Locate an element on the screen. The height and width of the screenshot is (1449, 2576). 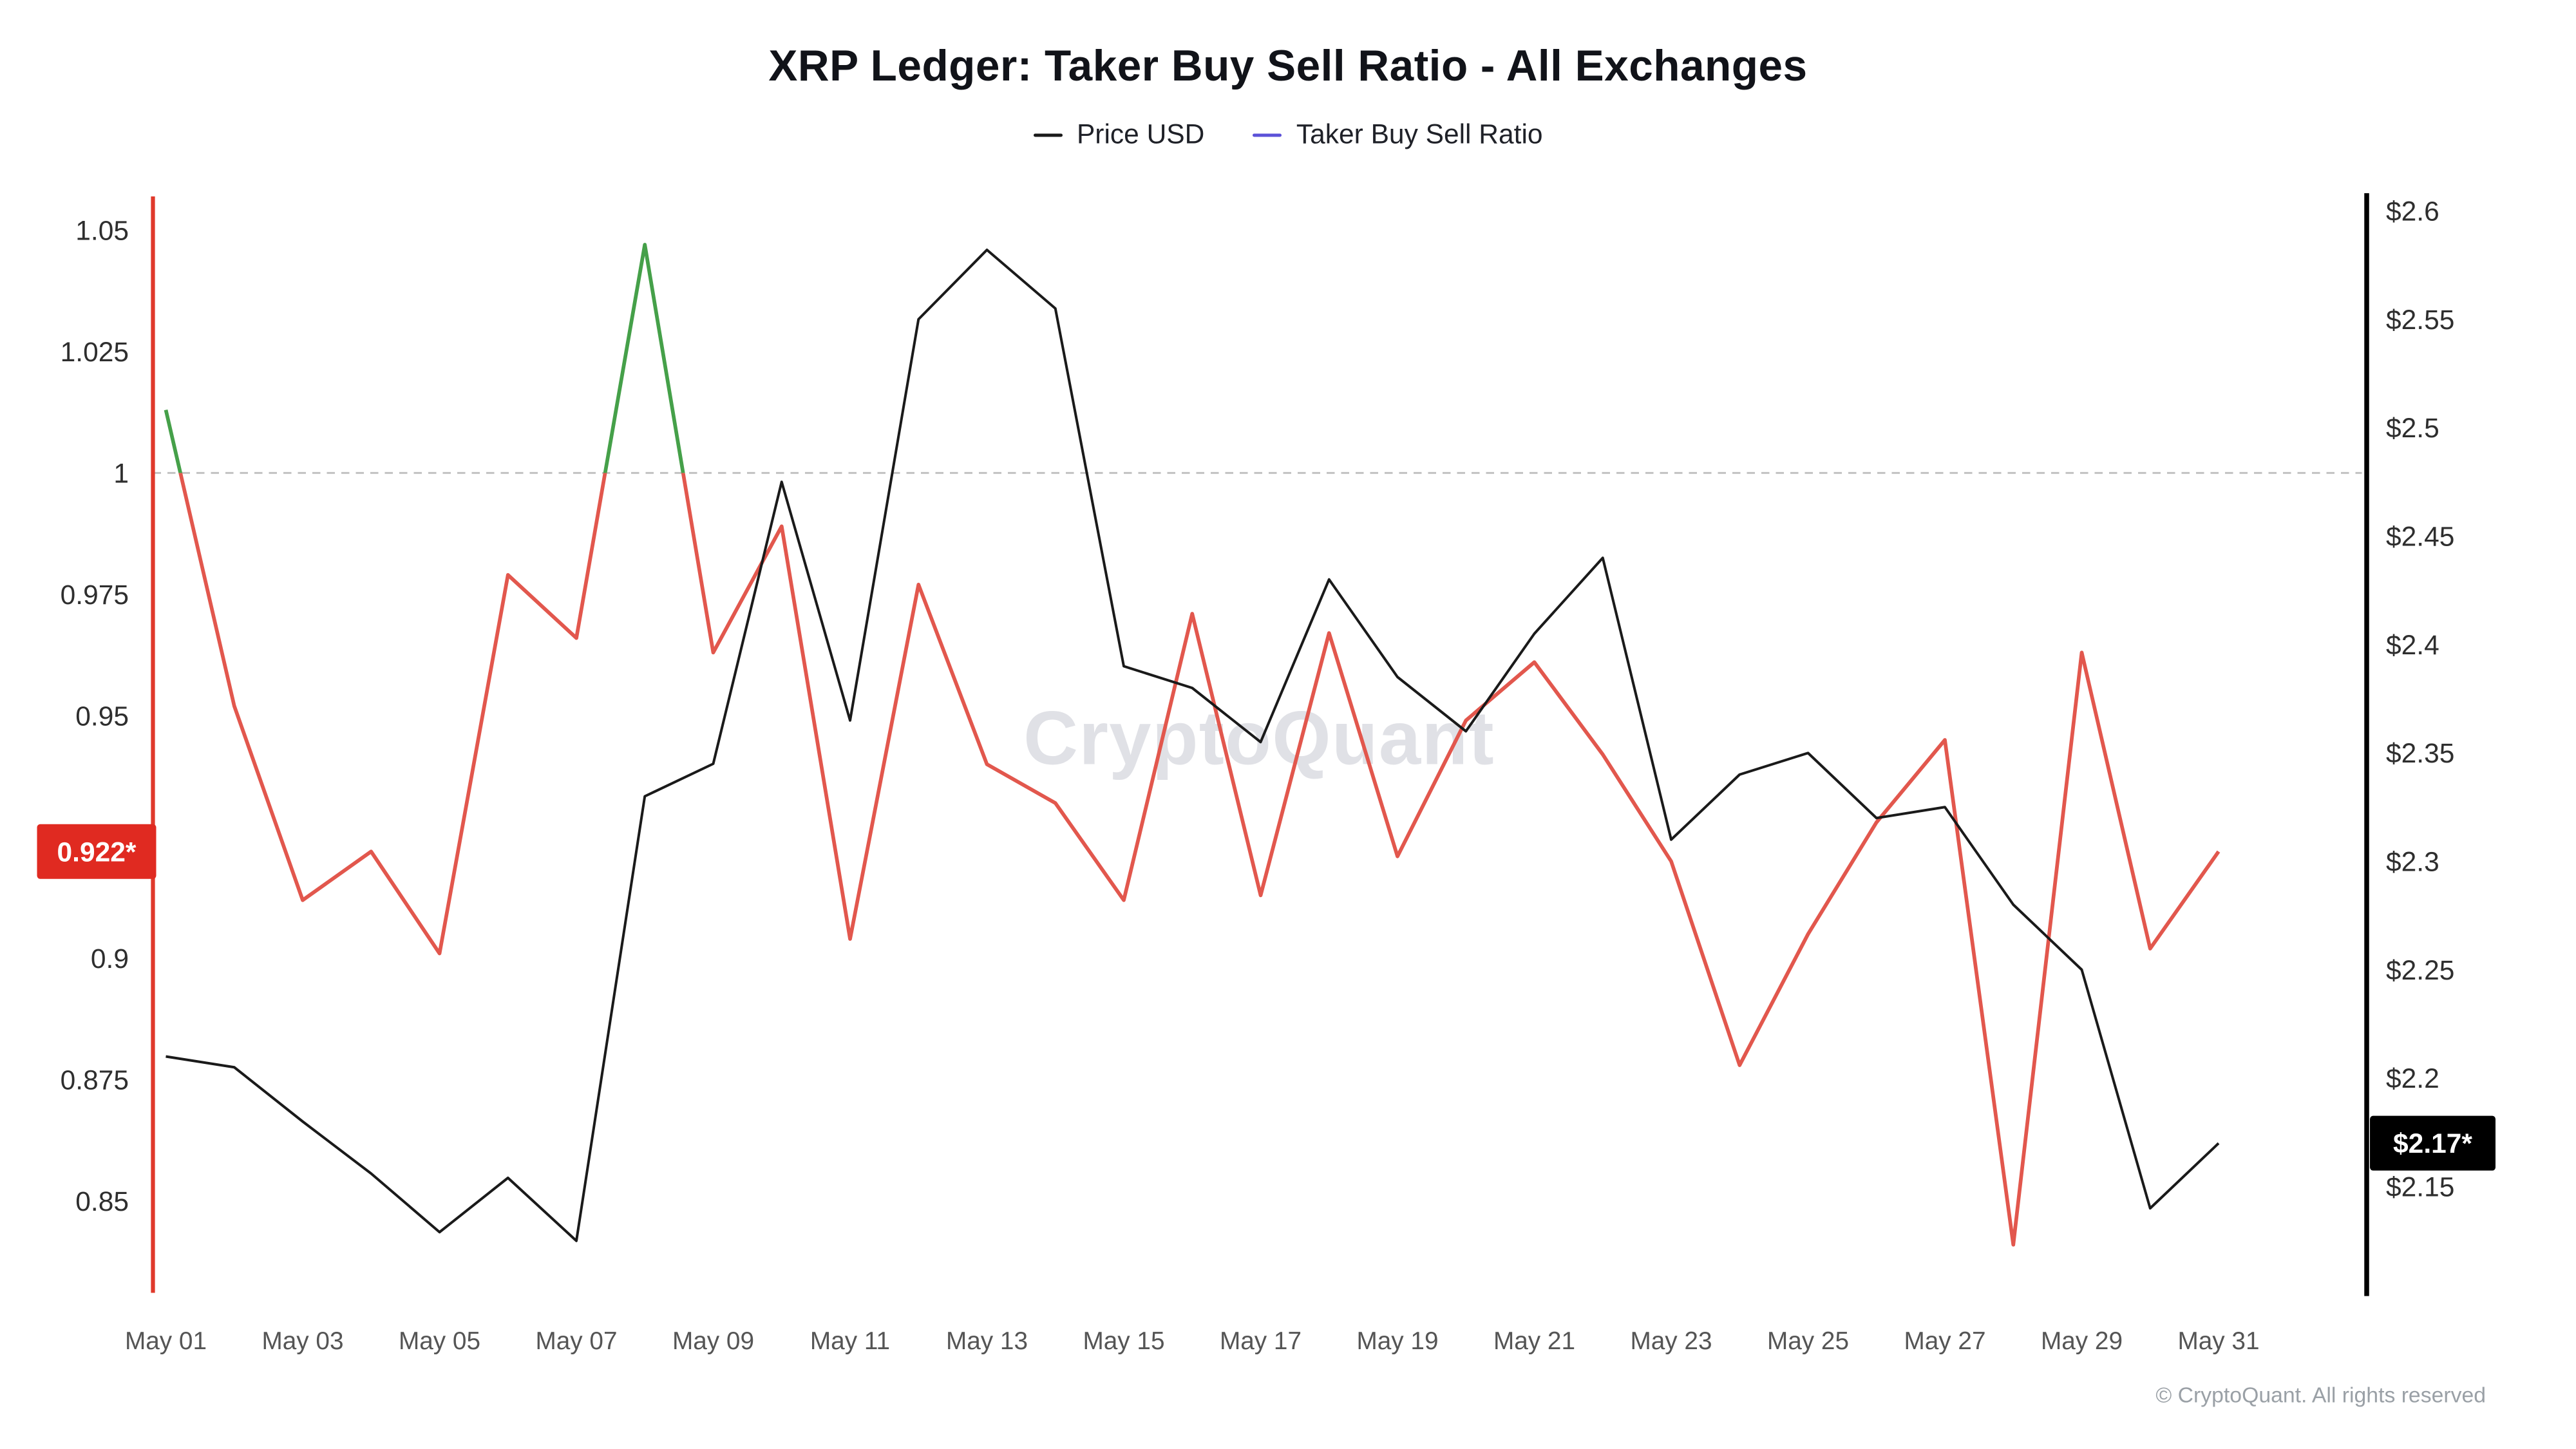
ratio-last-value-badge-label: 0.922* is located at coordinates (97, 852).